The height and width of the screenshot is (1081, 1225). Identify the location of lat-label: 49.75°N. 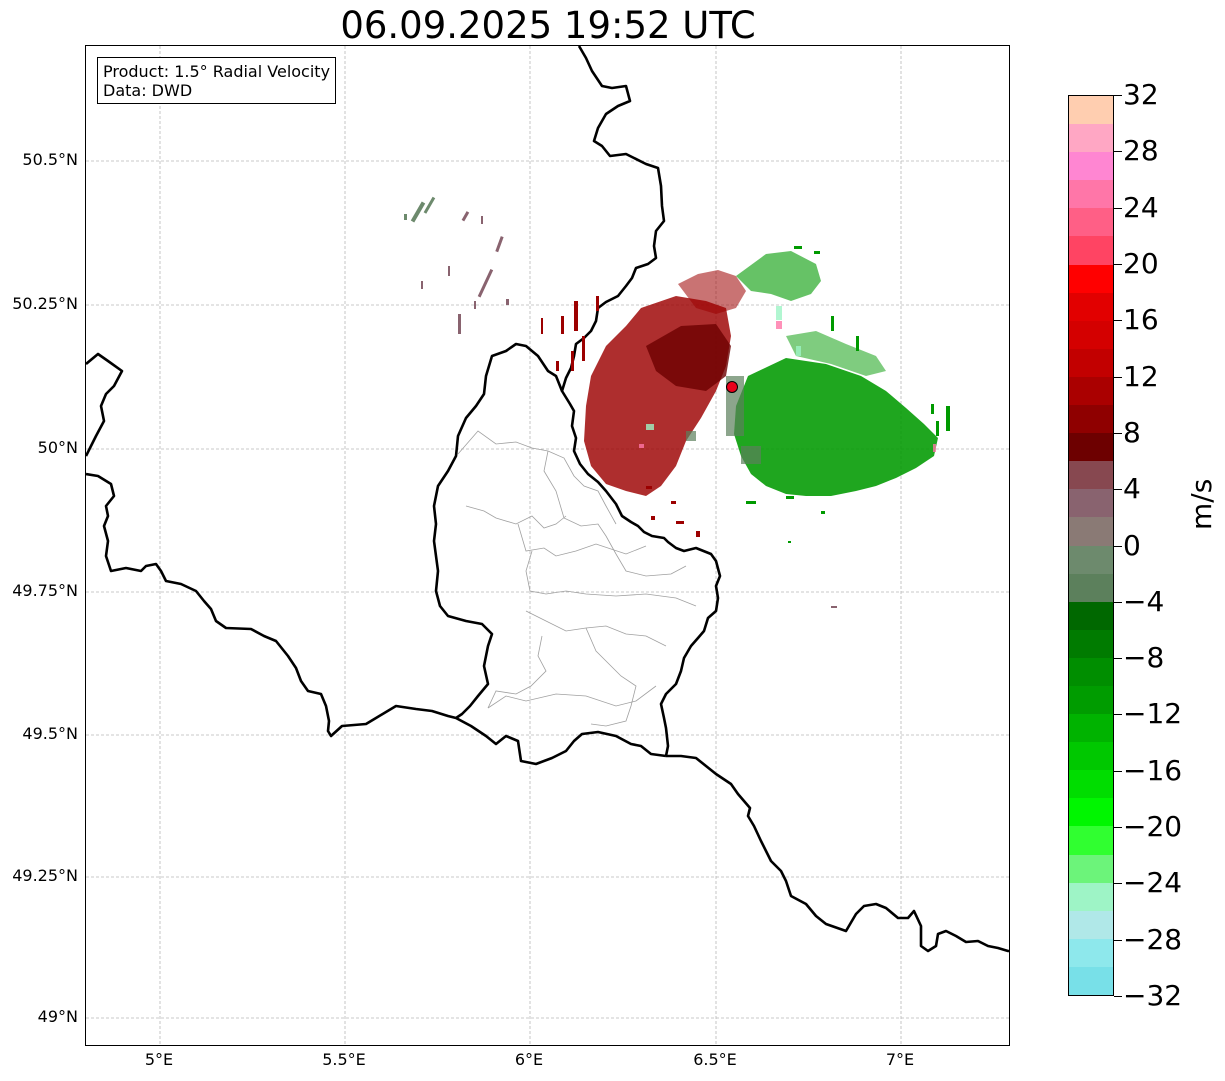
(45, 590).